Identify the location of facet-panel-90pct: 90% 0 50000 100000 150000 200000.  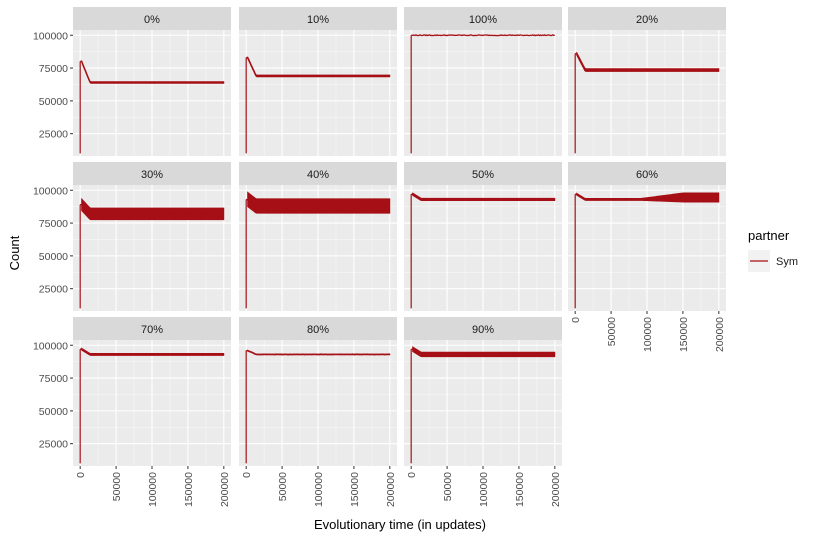
(483, 412).